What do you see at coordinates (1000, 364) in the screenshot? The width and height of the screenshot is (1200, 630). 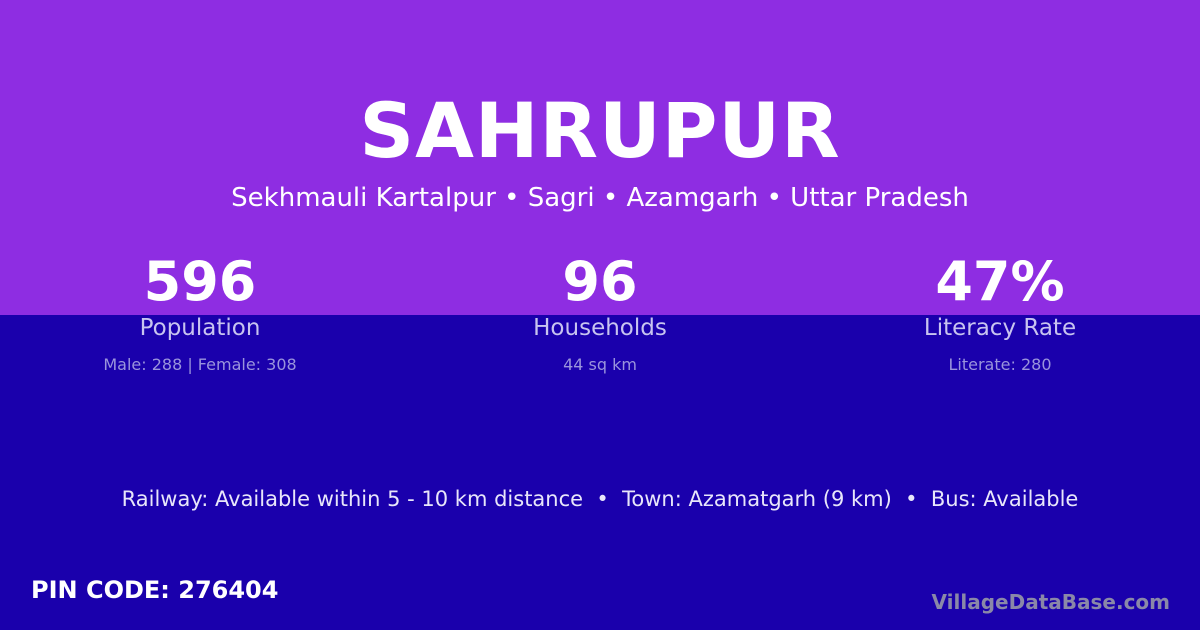 I see `literacy-detail: Literate: 280` at bounding box center [1000, 364].